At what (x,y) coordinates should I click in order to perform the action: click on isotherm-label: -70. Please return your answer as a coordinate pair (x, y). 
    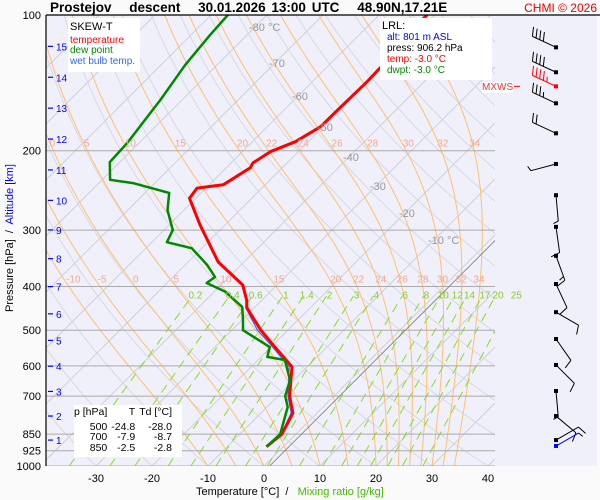
    Looking at the image, I should click on (277, 64).